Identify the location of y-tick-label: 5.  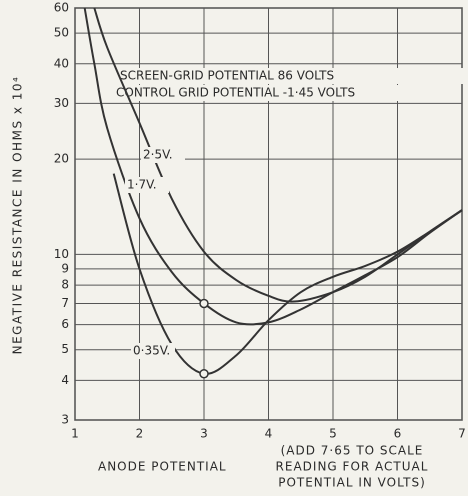
(65, 349).